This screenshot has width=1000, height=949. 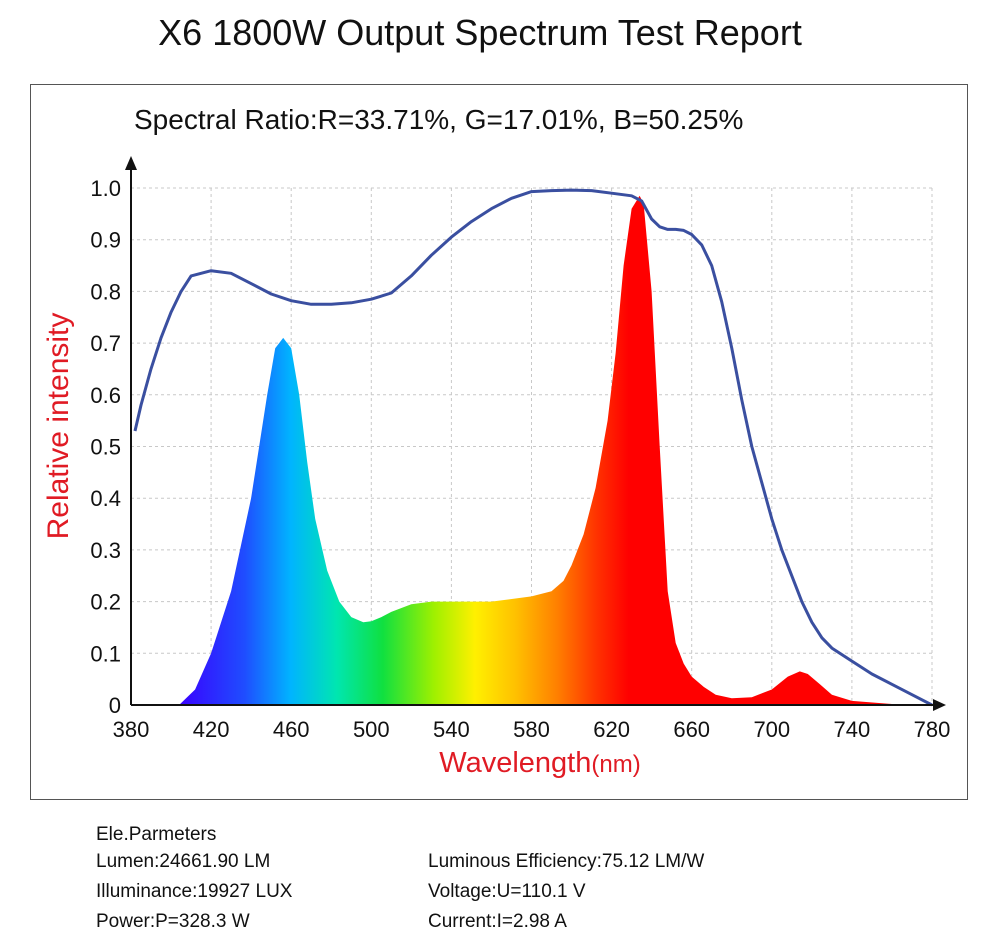 What do you see at coordinates (932, 729) in the screenshot?
I see `x-tick-label: 780` at bounding box center [932, 729].